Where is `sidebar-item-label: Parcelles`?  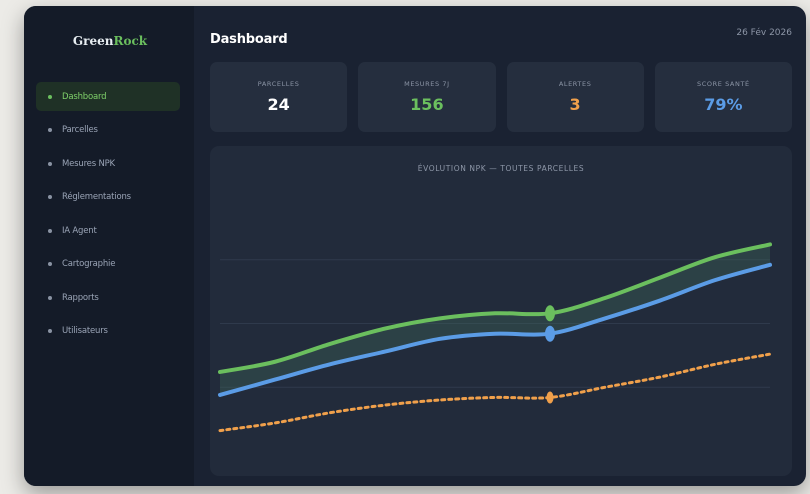
sidebar-item-label: Parcelles is located at coordinates (80, 130).